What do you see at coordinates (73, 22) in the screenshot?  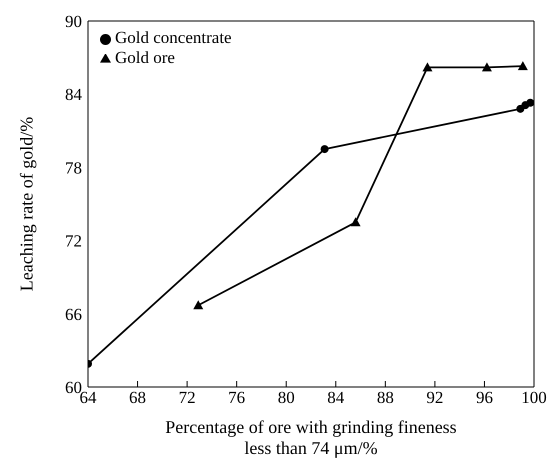 I see `y-tick-label: 90` at bounding box center [73, 22].